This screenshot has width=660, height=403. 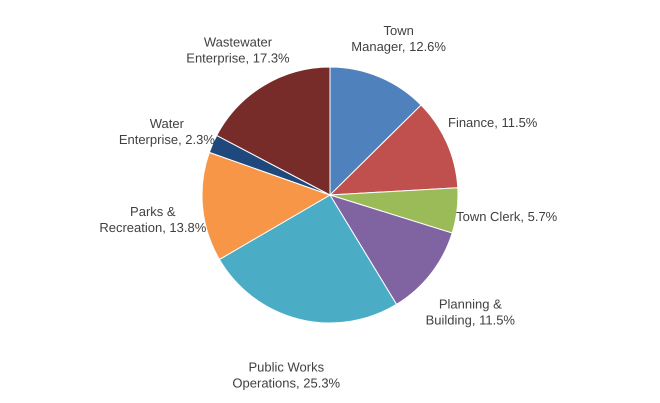 What do you see at coordinates (398, 38) in the screenshot?
I see `slice-label: Town Manager, 12.6%` at bounding box center [398, 38].